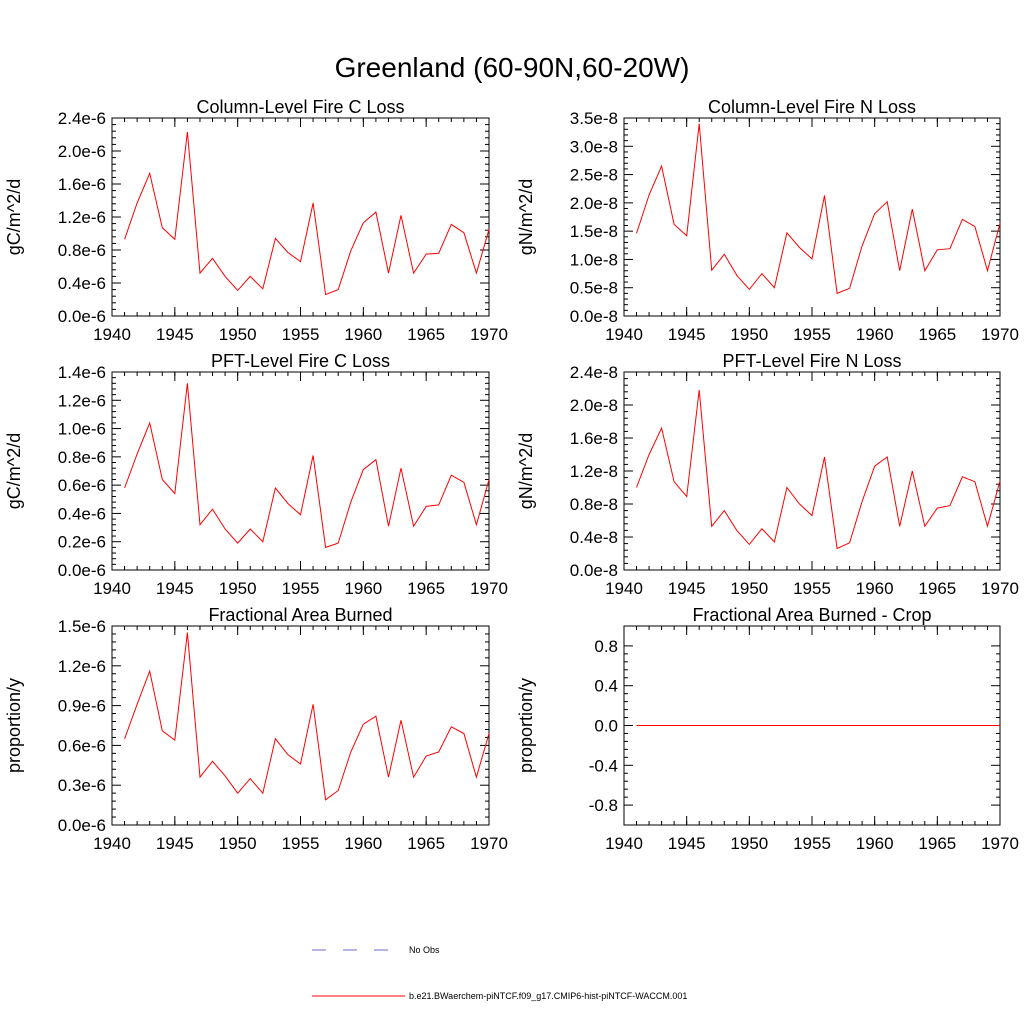 The width and height of the screenshot is (1024, 1024). Describe the element at coordinates (424, 950) in the screenshot. I see `legend-obs-label: No Obs` at that location.